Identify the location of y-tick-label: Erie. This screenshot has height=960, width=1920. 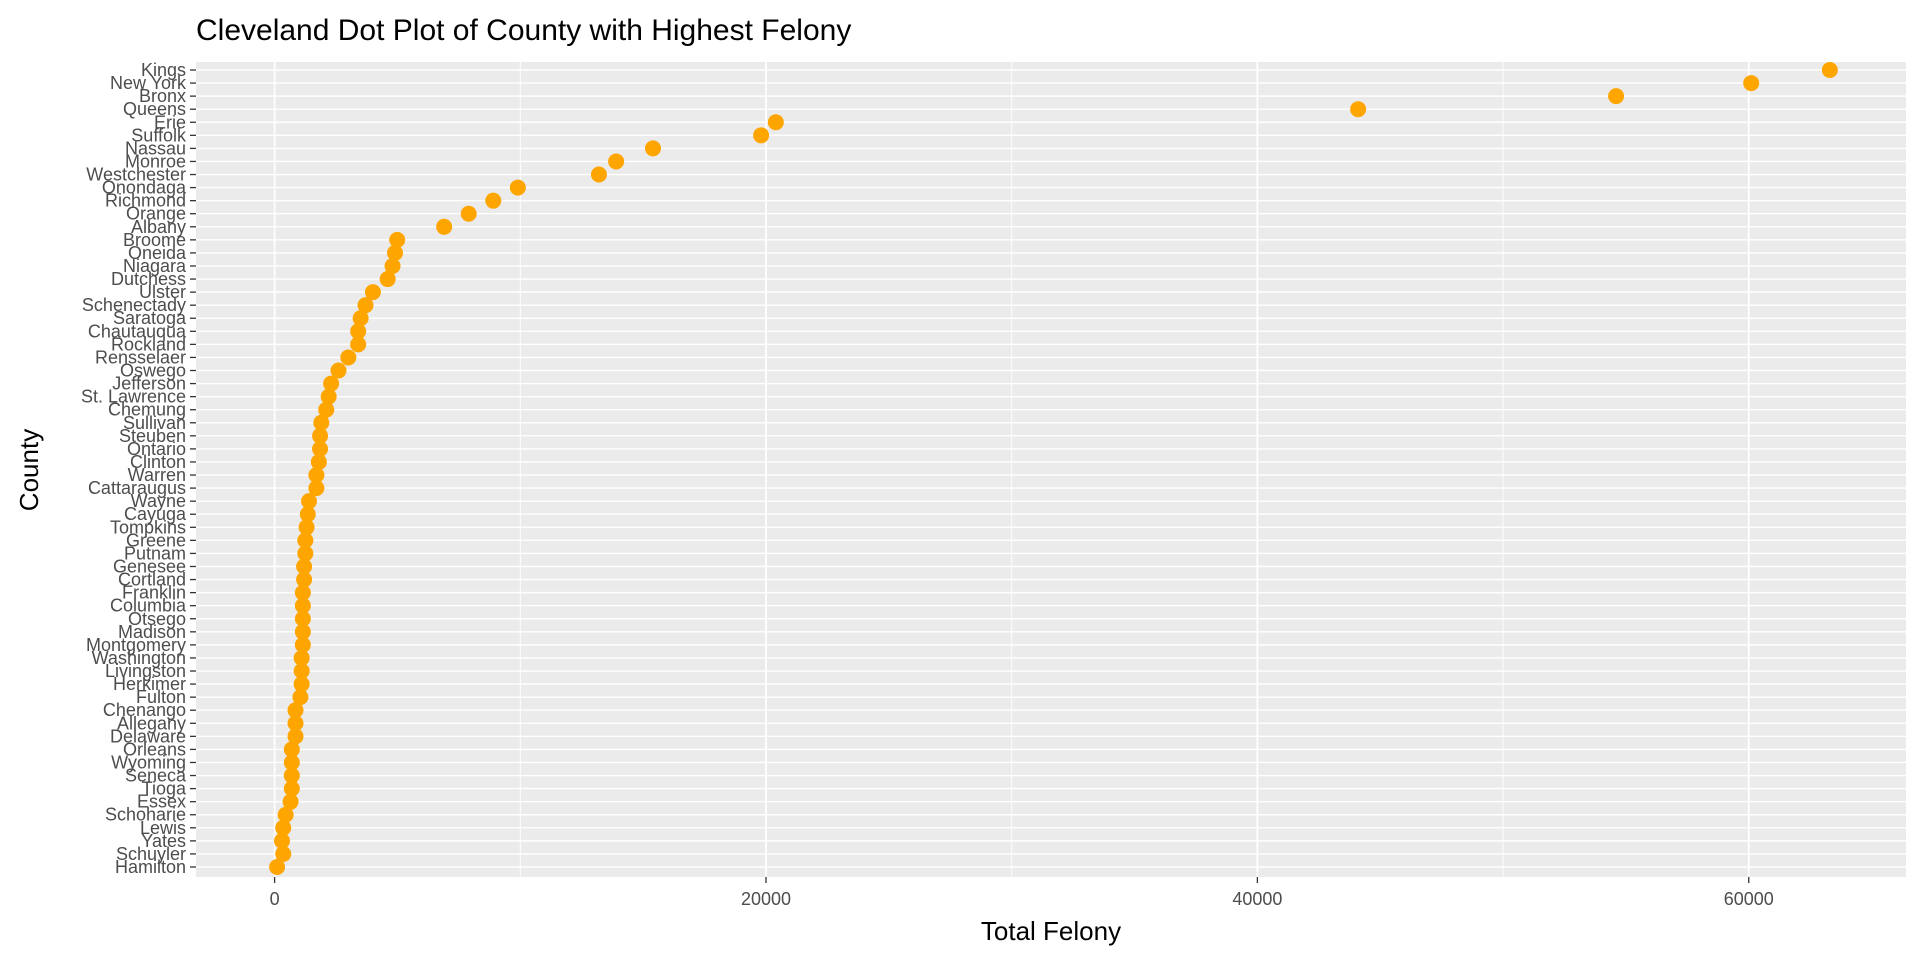
(170, 122).